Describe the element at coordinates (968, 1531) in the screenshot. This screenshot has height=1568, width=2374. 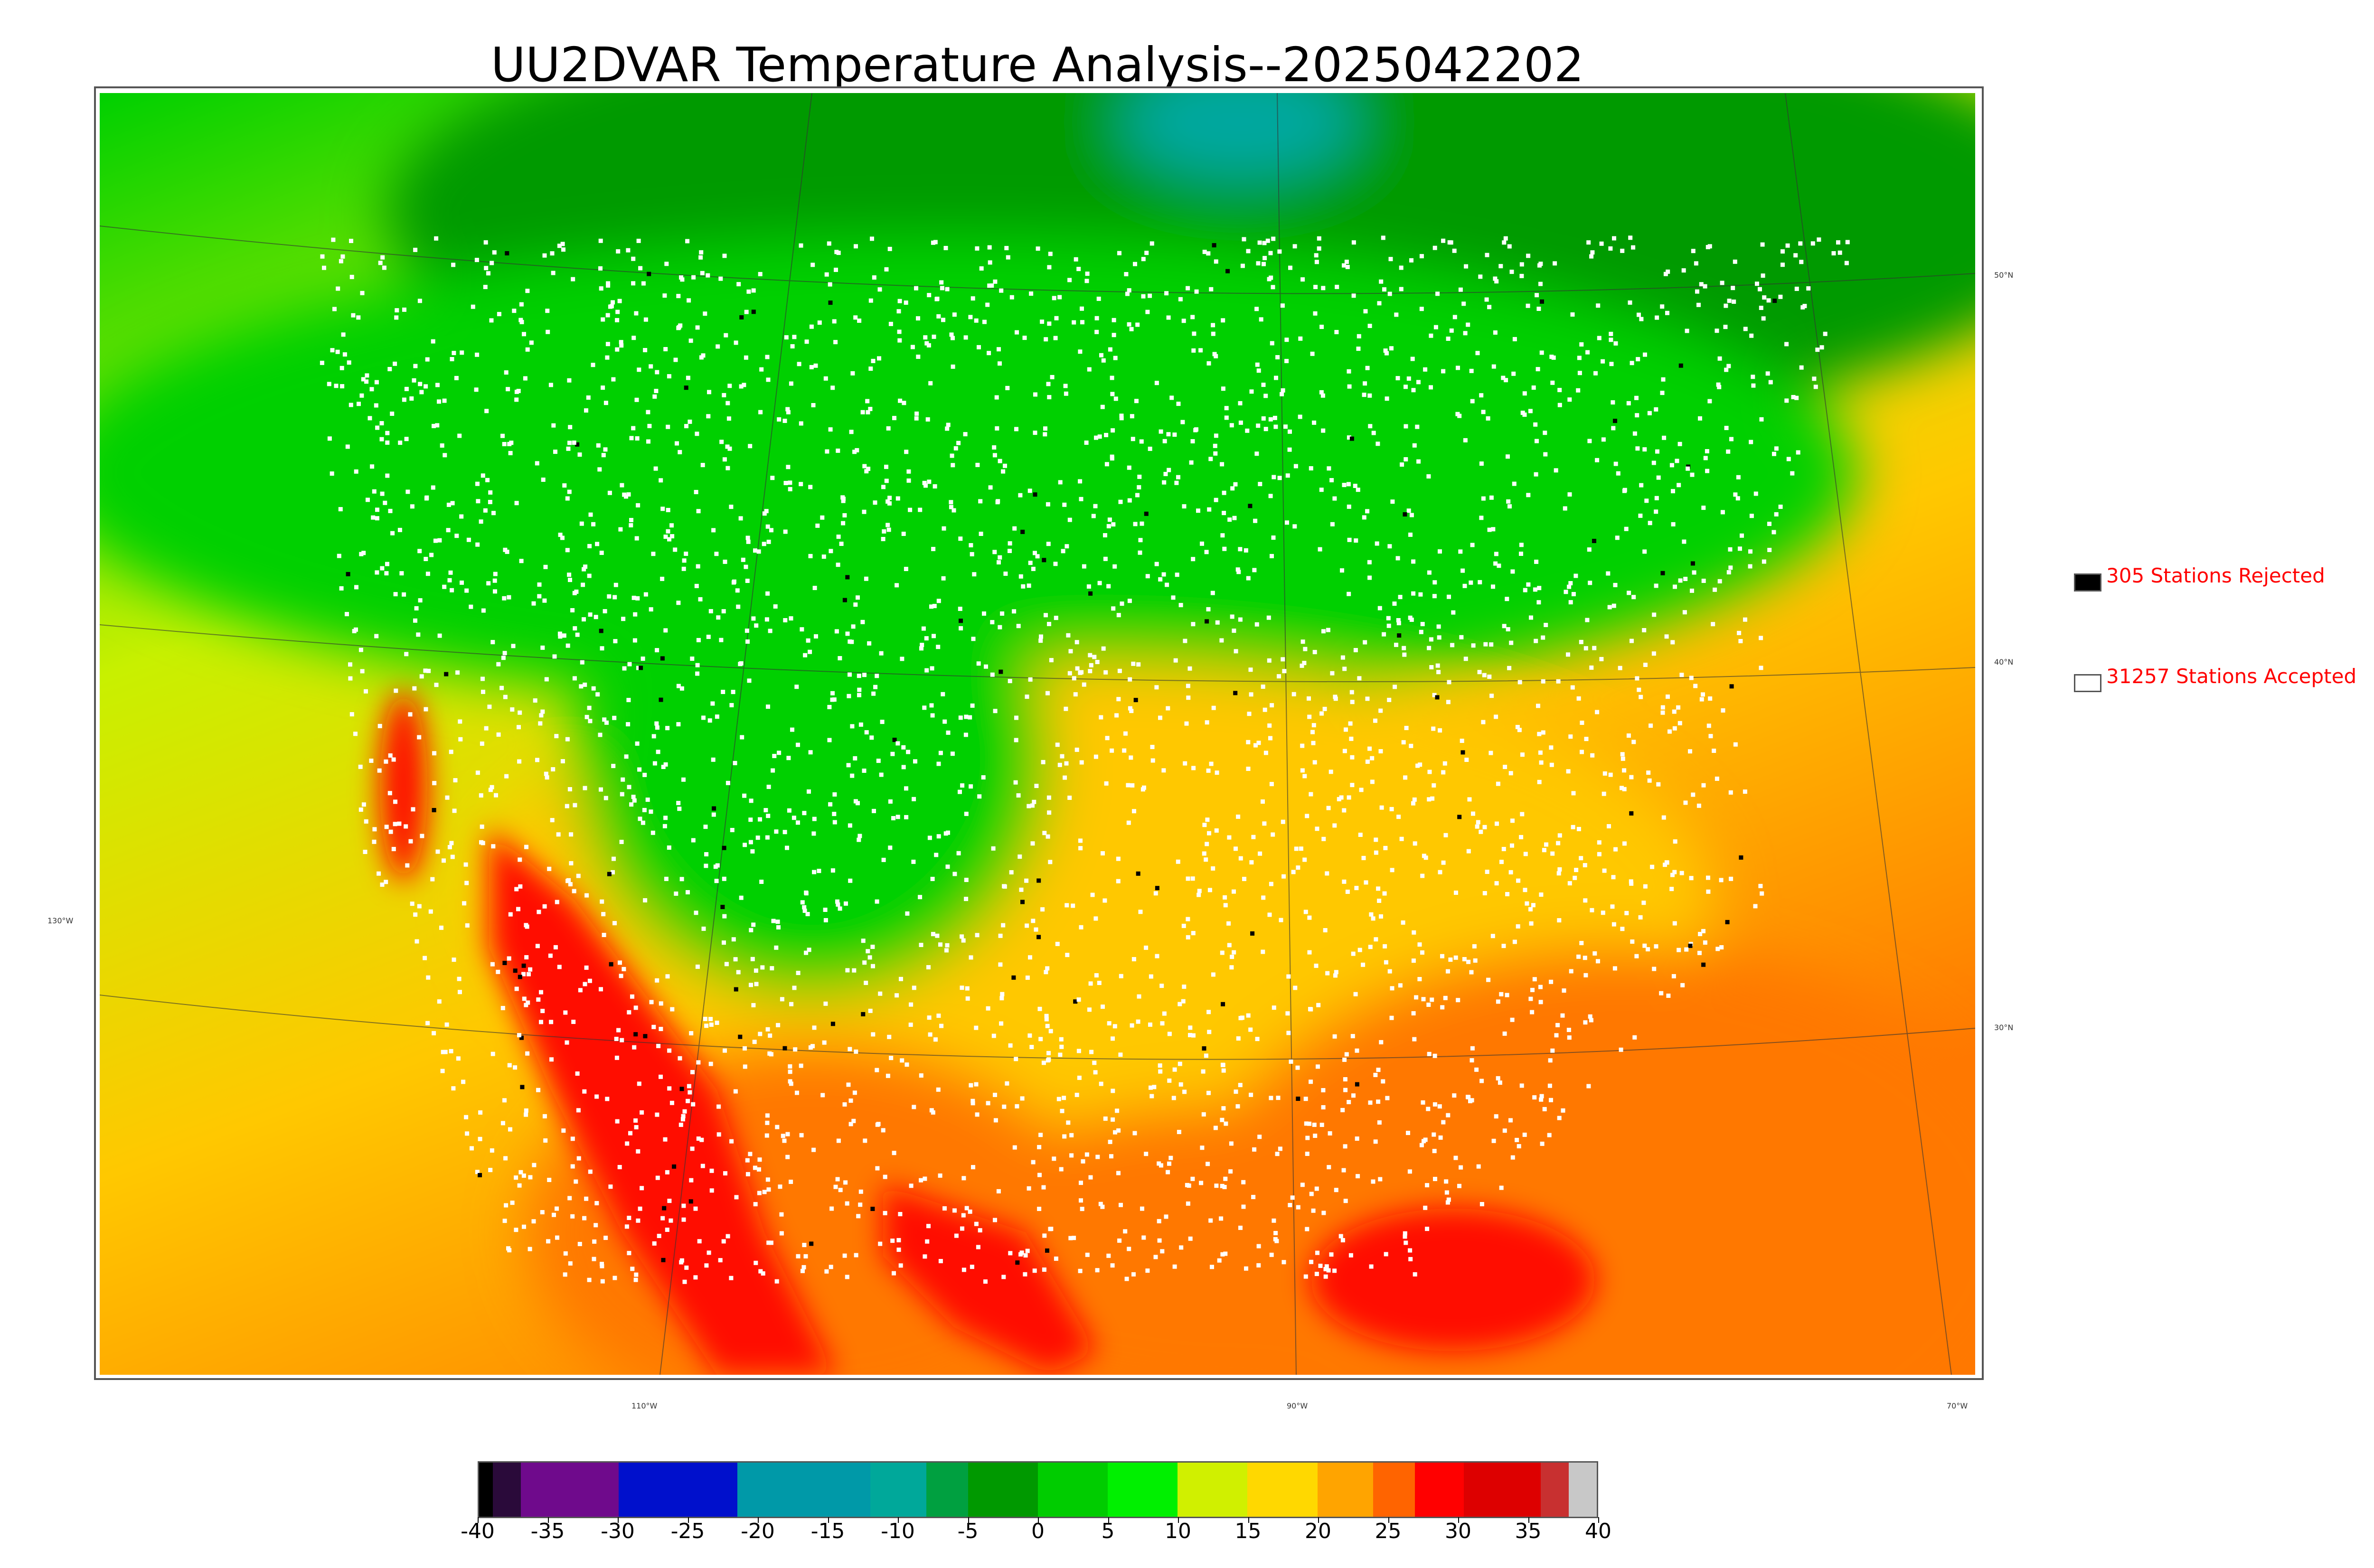
I see `colorbar-tick-label: -5` at that location.